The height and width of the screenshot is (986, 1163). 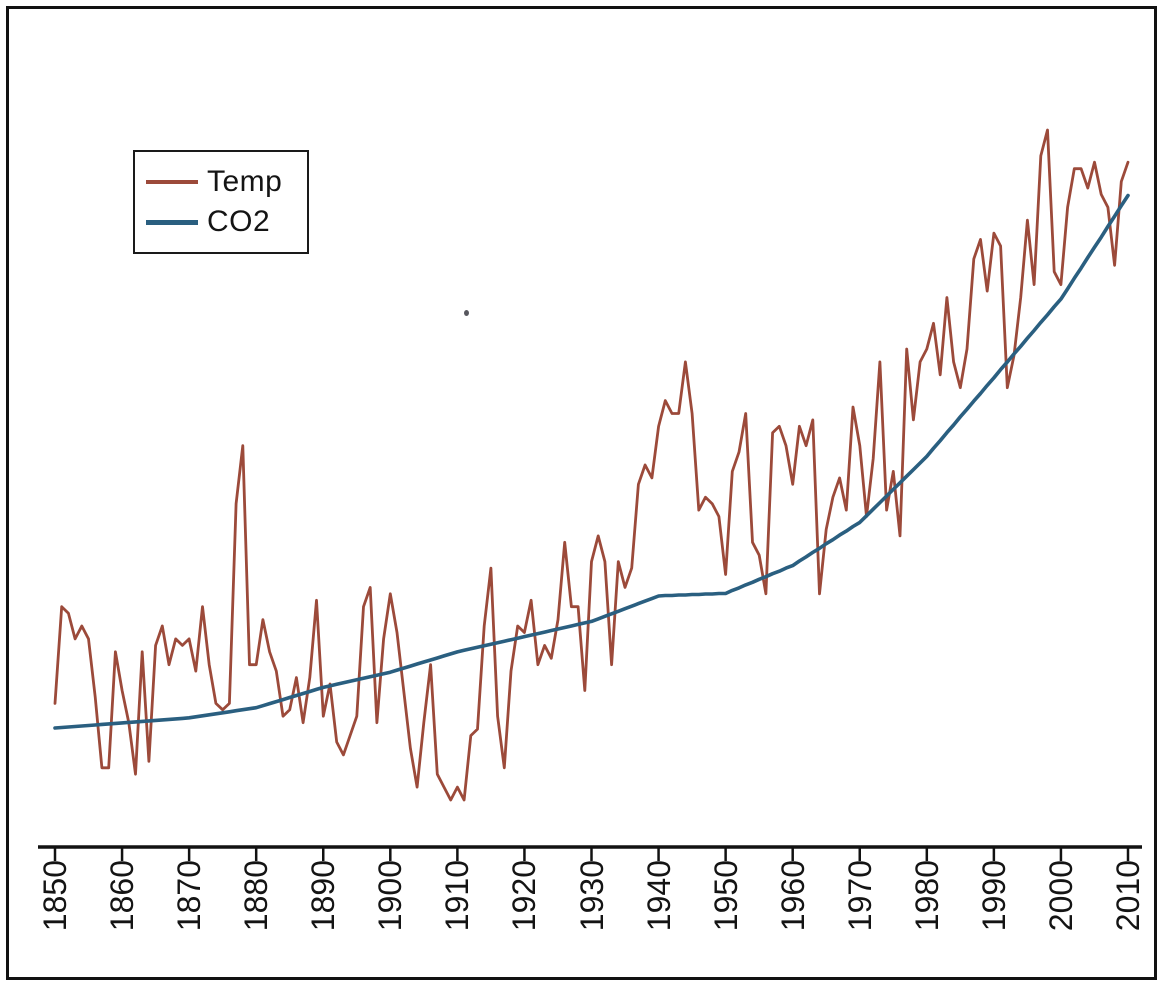 What do you see at coordinates (221, 202) in the screenshot?
I see `chart-legend: Temp CO2` at bounding box center [221, 202].